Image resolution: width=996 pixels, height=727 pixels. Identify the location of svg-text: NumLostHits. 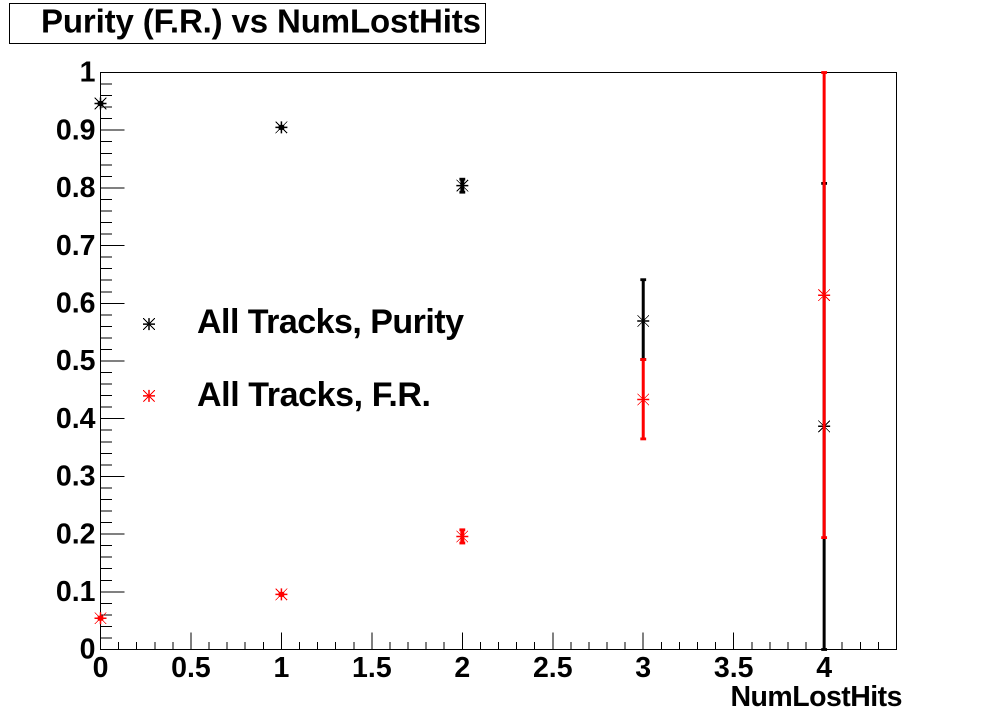
(817, 697).